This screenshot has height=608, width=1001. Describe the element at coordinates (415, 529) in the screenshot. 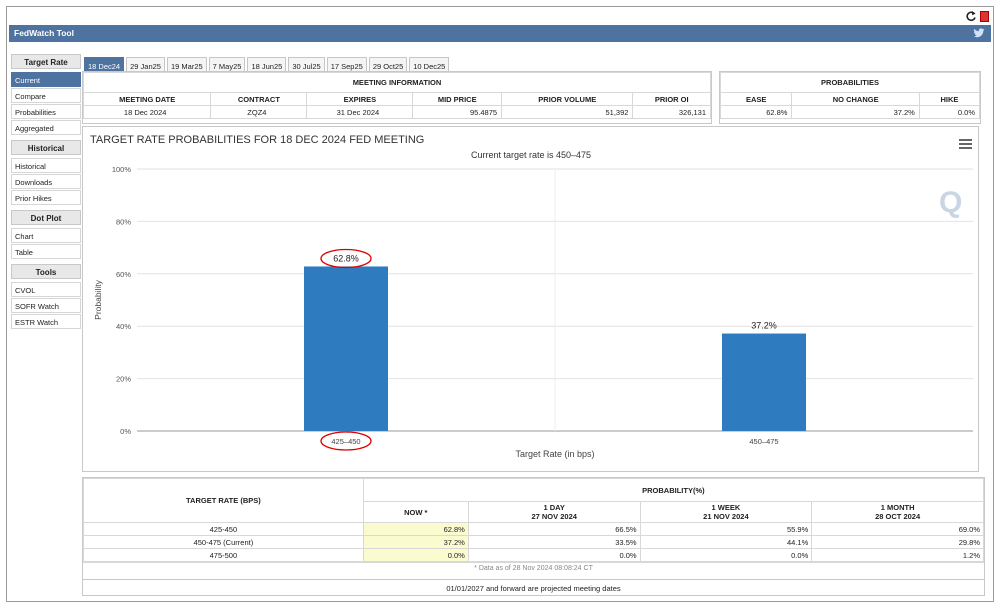

I see `probability-cell: 62.8%` at that location.